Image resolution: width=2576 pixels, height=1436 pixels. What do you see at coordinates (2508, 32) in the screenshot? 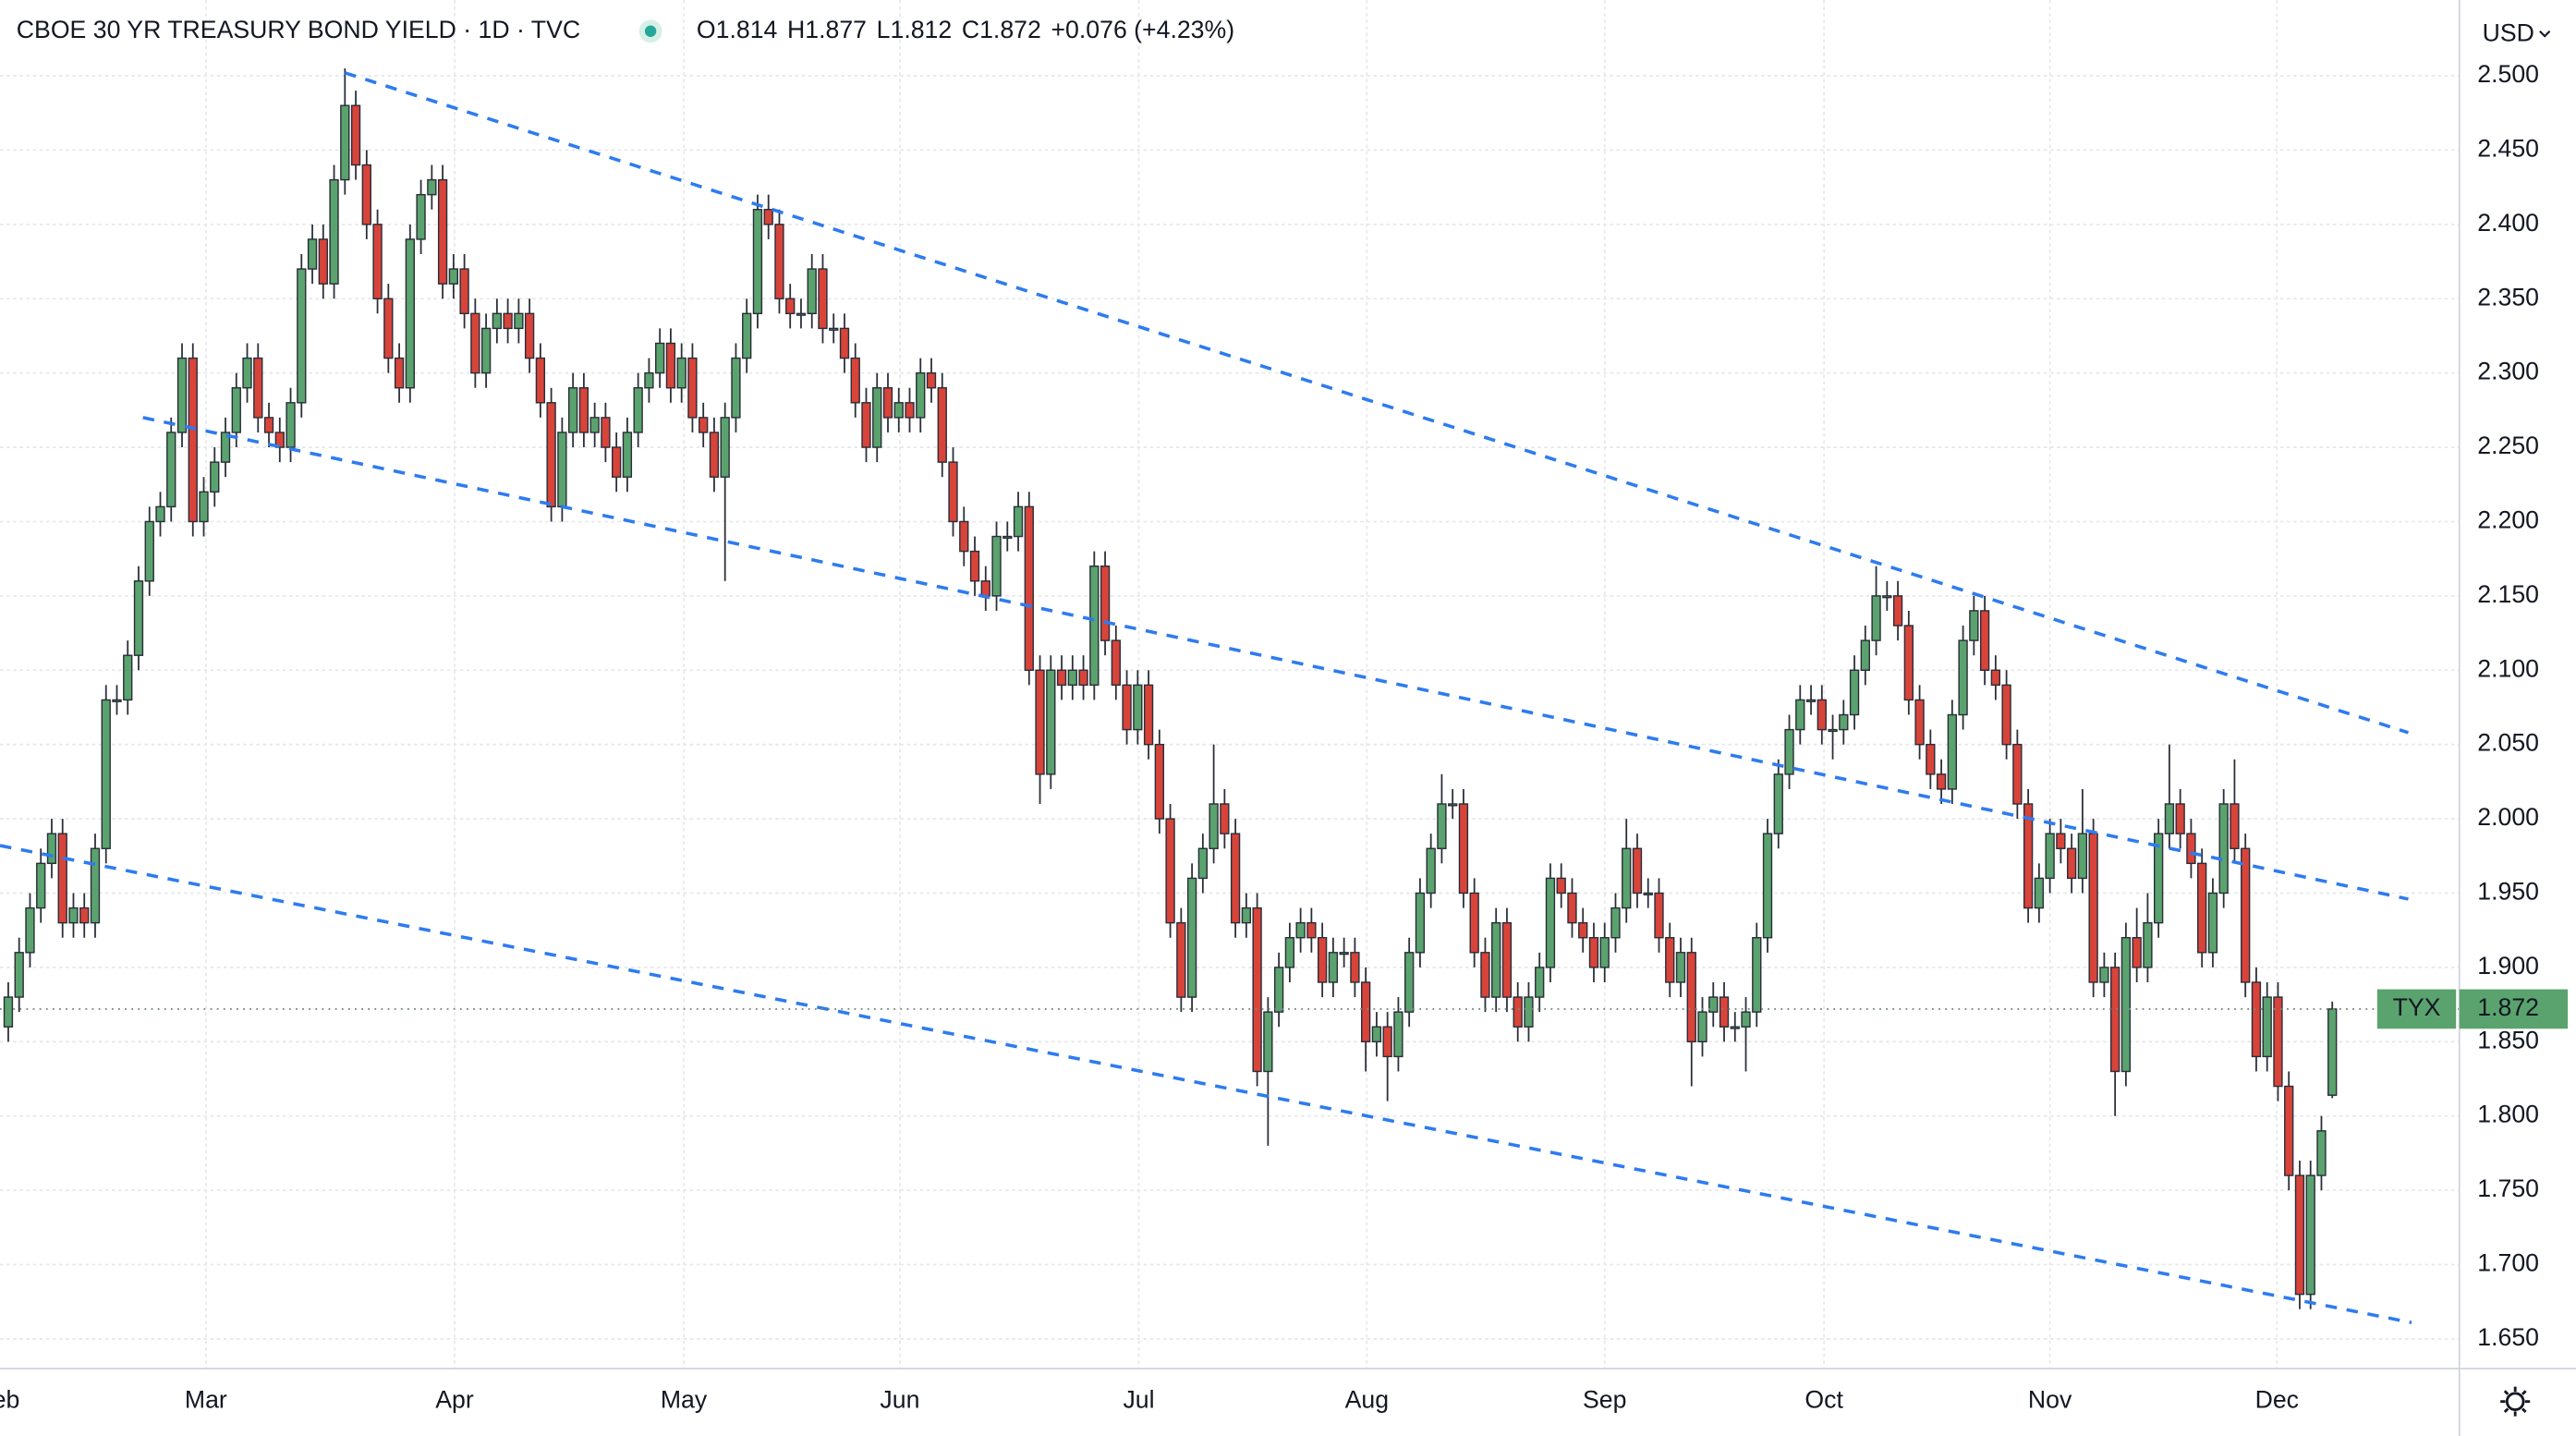
I see `currency-label: USD` at bounding box center [2508, 32].